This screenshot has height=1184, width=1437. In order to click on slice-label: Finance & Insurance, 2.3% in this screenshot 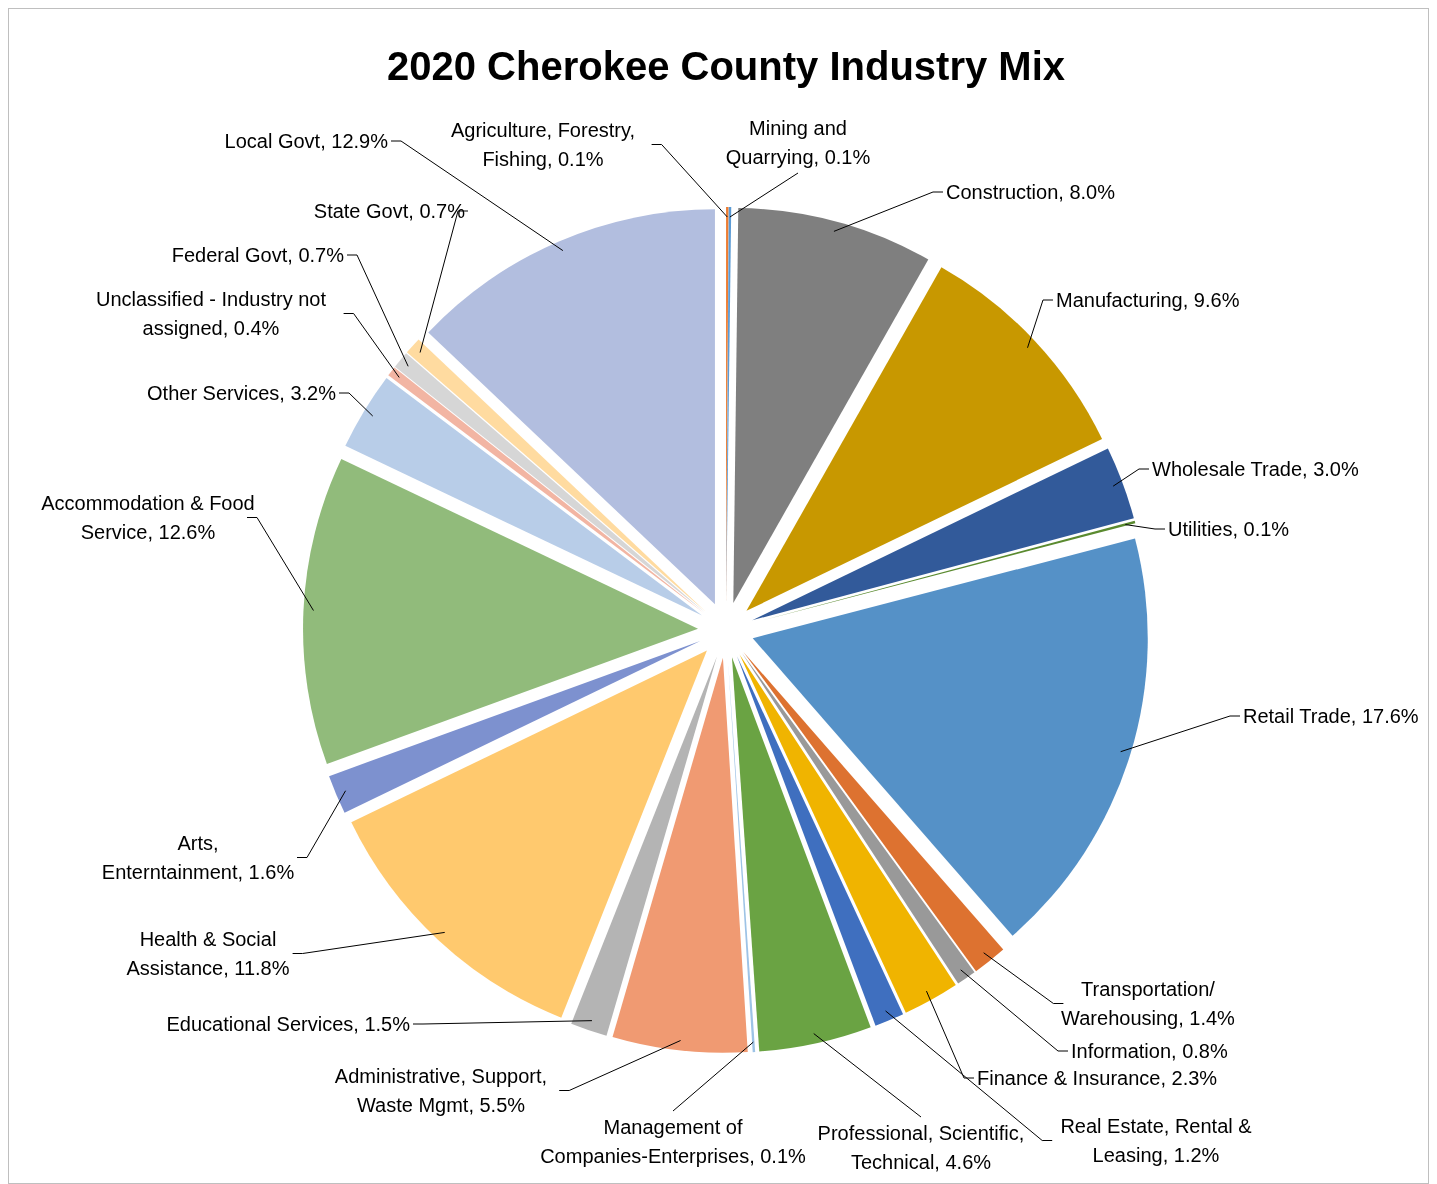, I will do `click(1097, 1078)`.